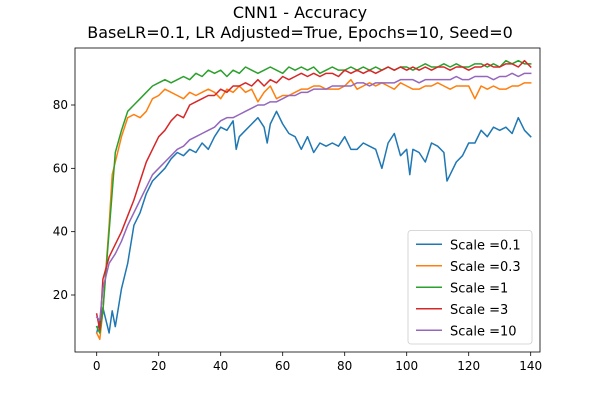 The height and width of the screenshot is (400, 600). I want to click on legend-label-3: Scale =3, so click(479, 310).